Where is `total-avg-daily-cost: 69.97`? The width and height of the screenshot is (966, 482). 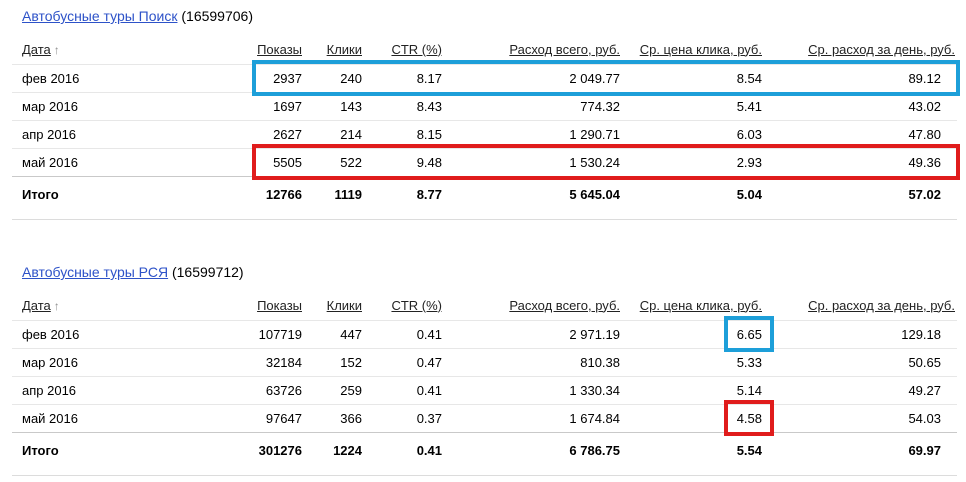
total-avg-daily-cost: 69.97 is located at coordinates (864, 453).